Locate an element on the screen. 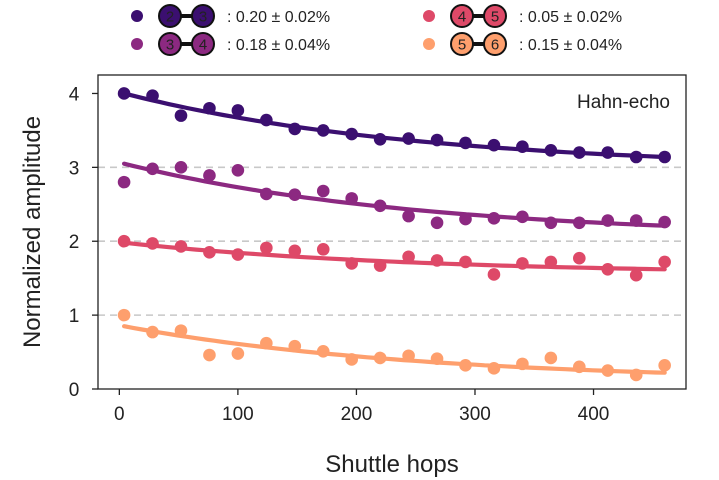 This screenshot has width=719, height=480. legend-entry-4-5: 4 5: 0.05 ± 0.02% is located at coordinates (522, 16).